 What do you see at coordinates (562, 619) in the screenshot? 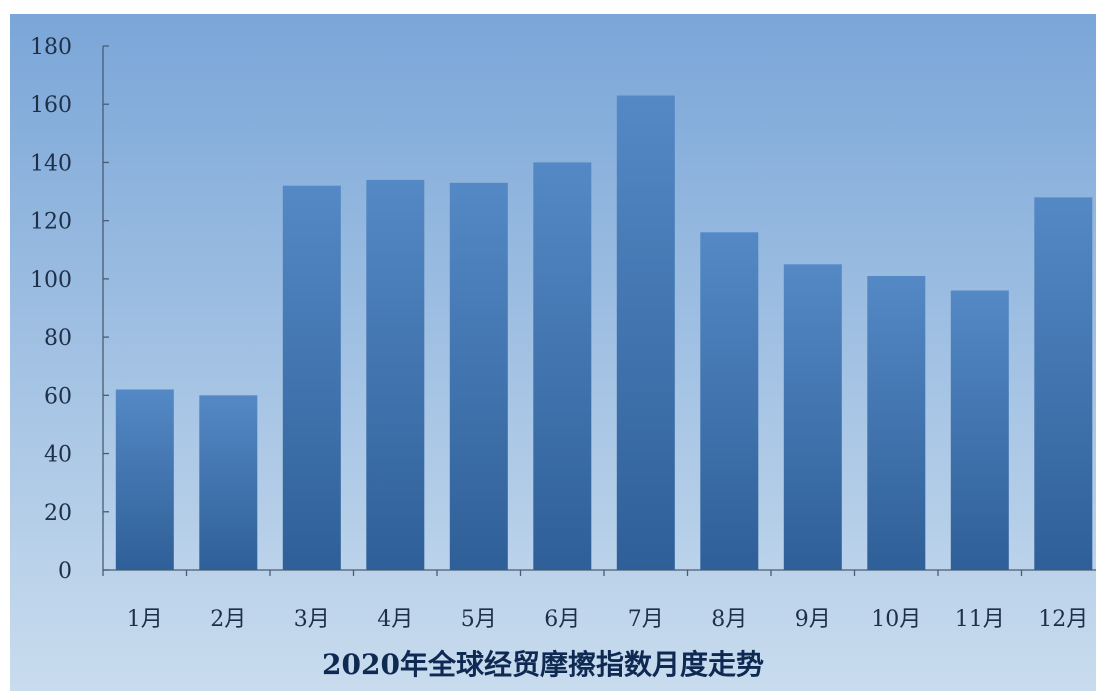
I see `x-tick-label: 6月` at bounding box center [562, 619].